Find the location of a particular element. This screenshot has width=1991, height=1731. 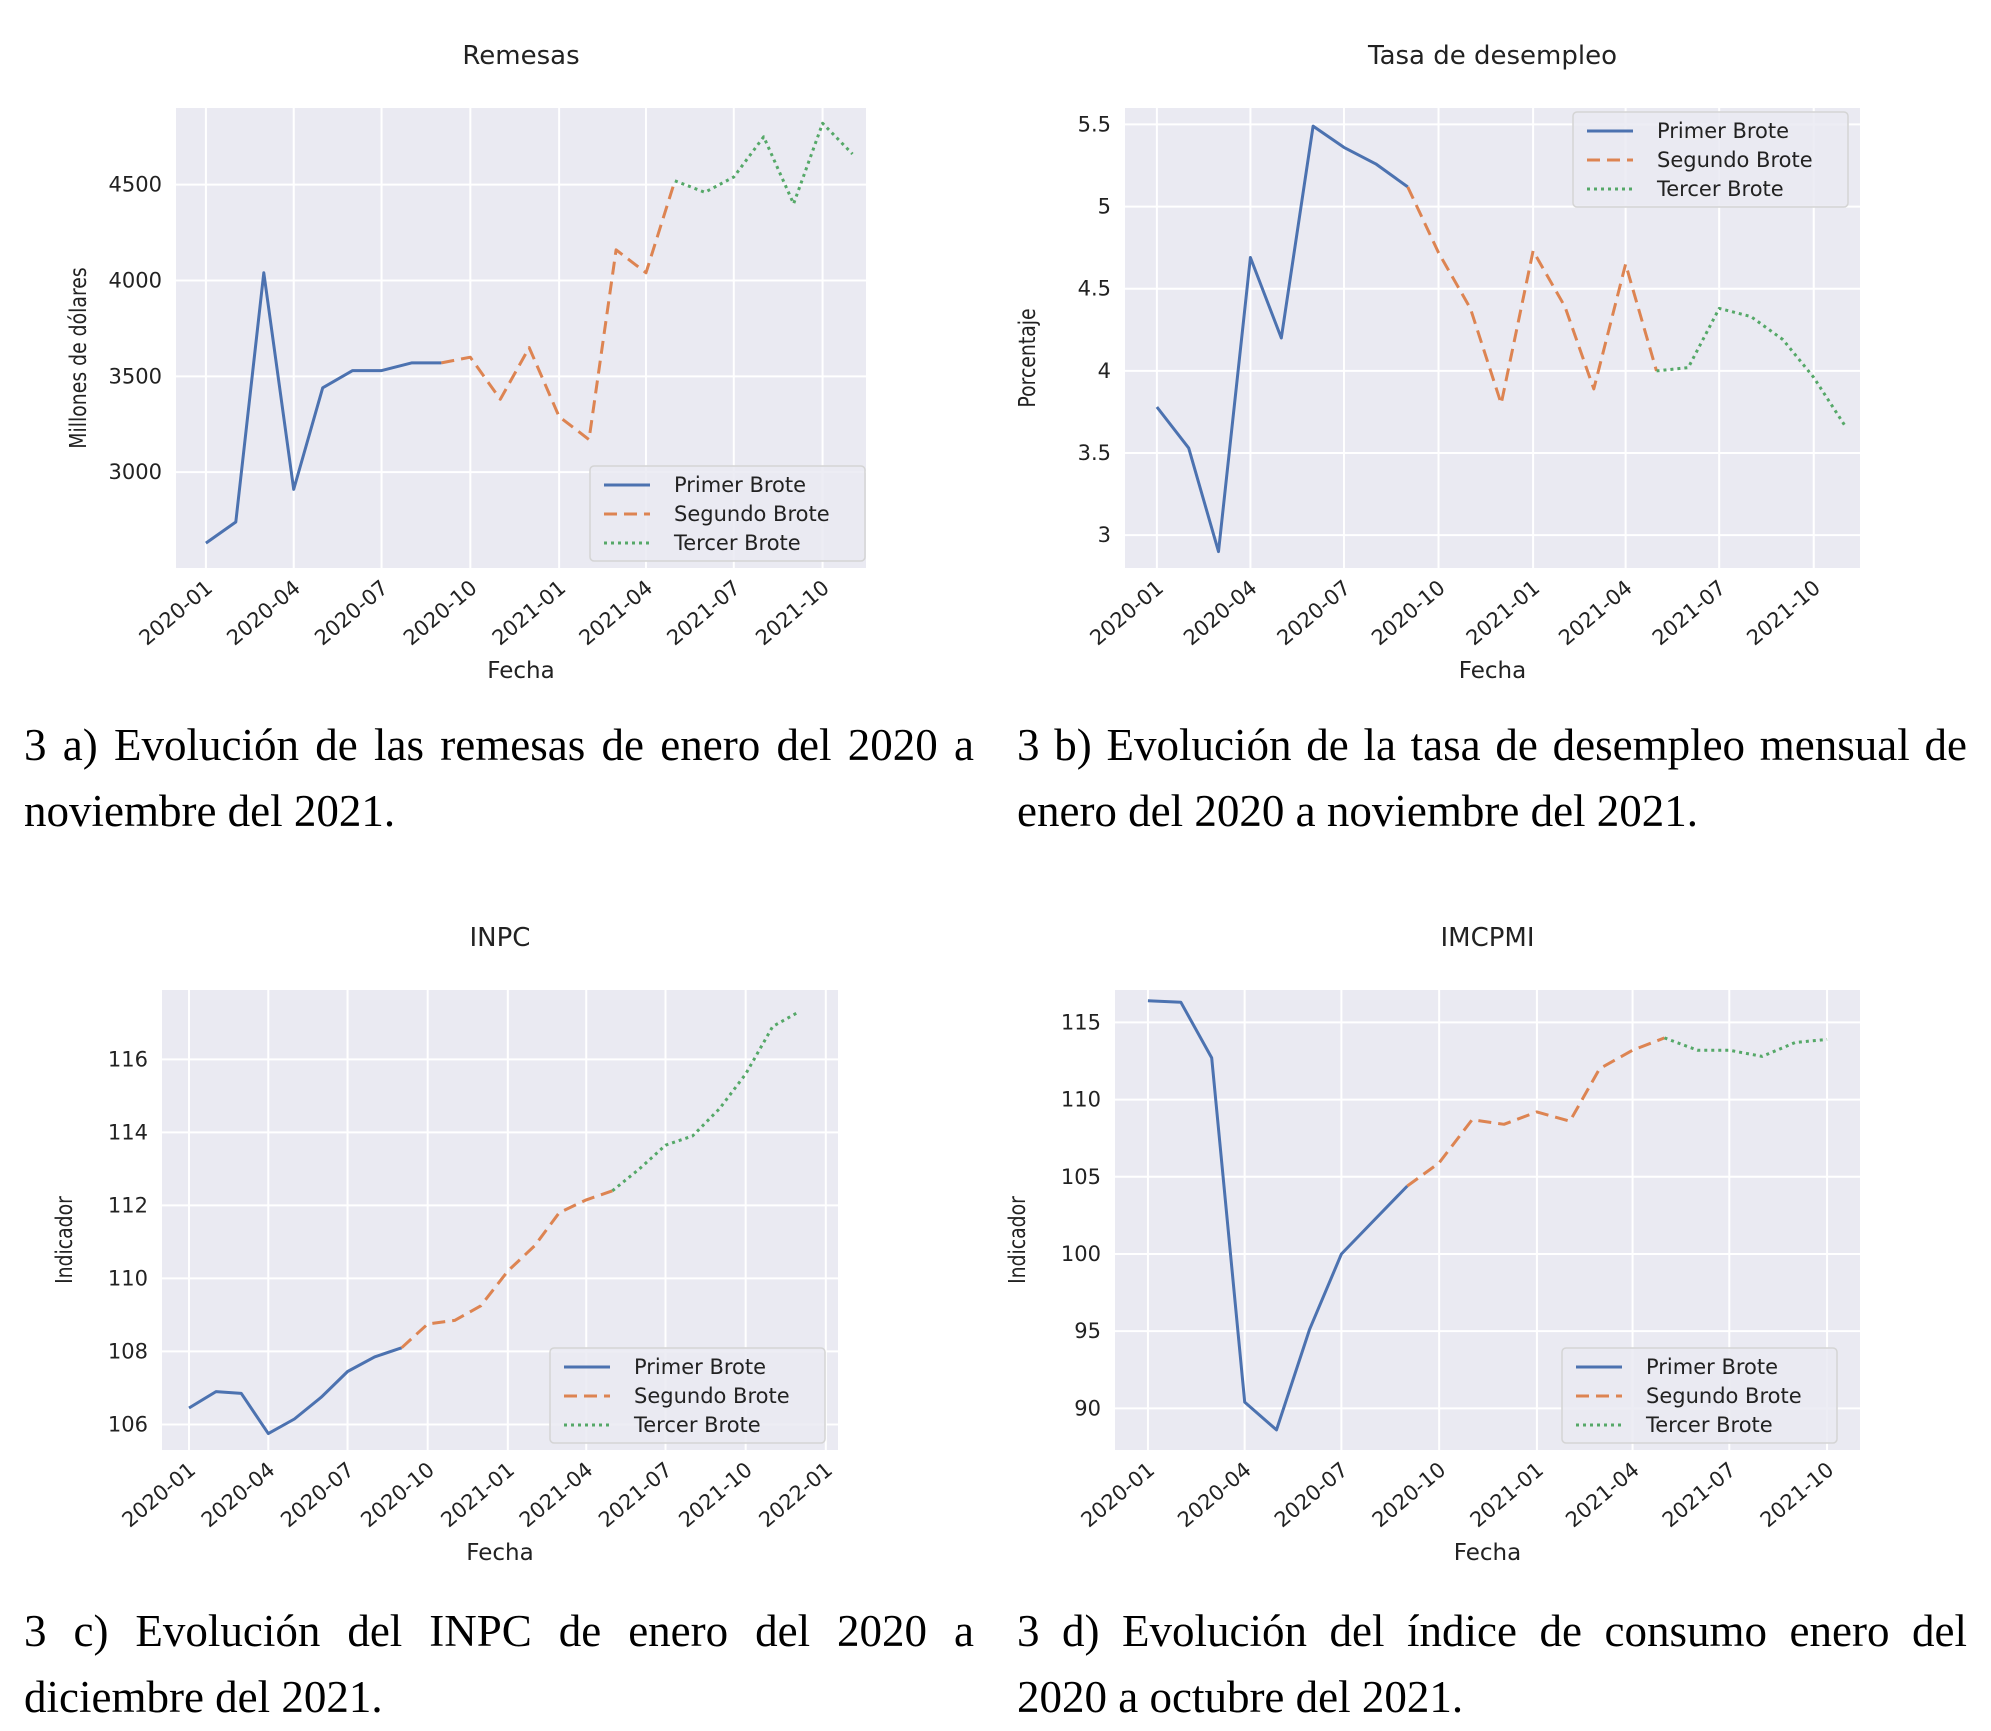

y-tick-label: 115 is located at coordinates (1081, 1022).